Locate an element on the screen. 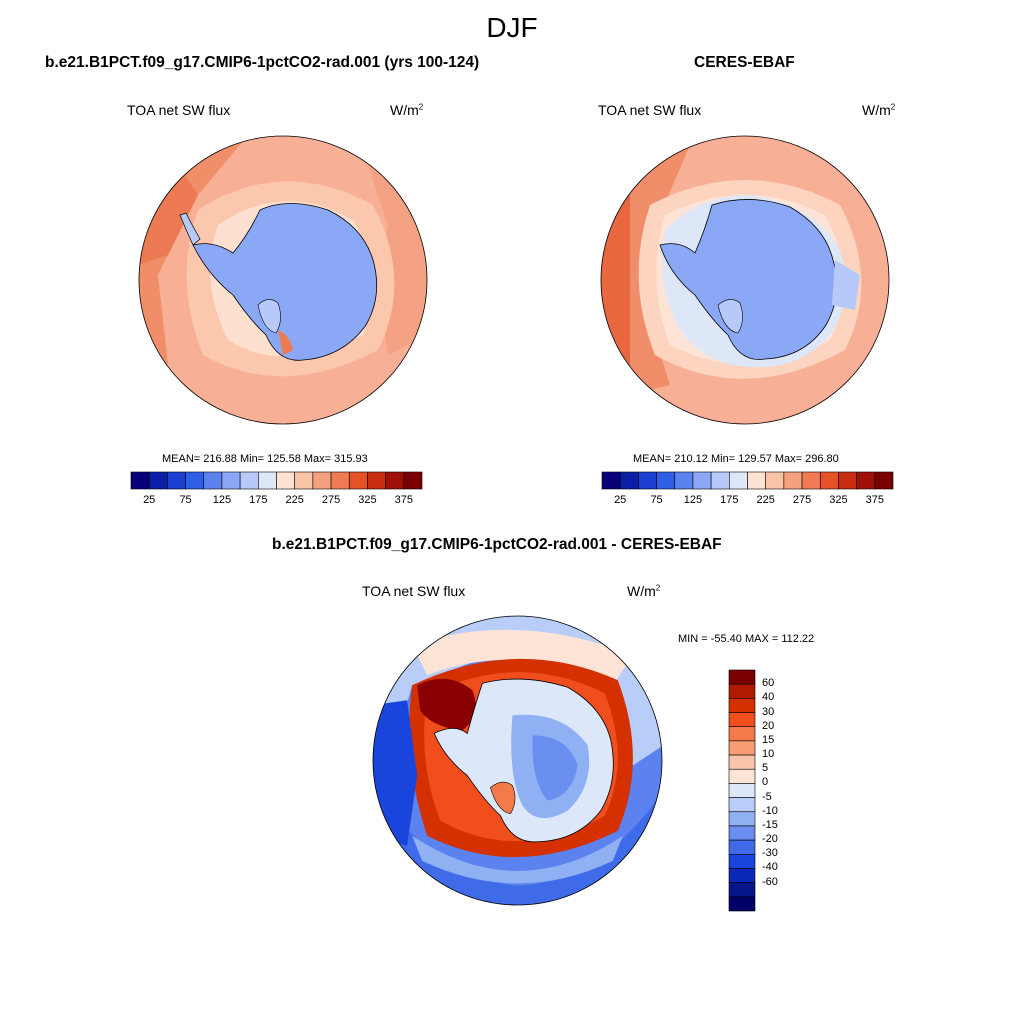  panel2-colorbar-boxes is located at coordinates (747, 480).